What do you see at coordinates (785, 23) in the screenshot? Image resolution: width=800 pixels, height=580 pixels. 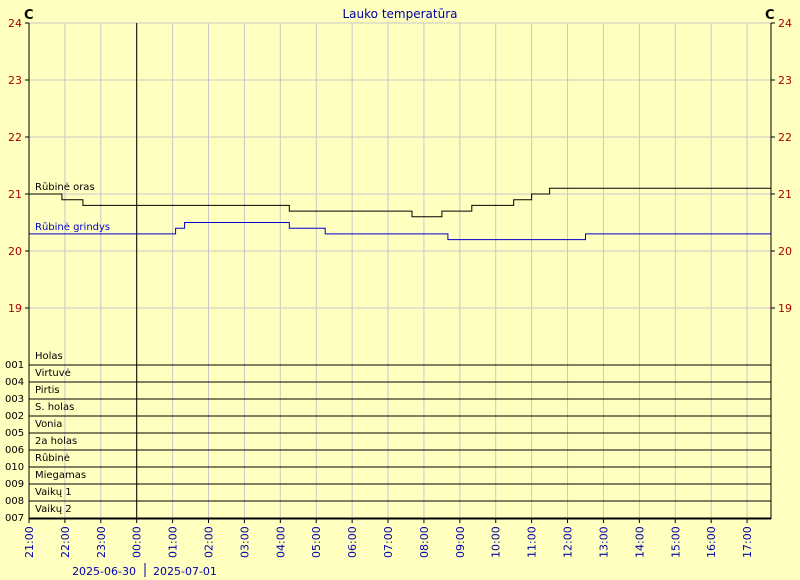 I see `y-tick-label-right: 24` at bounding box center [785, 23].